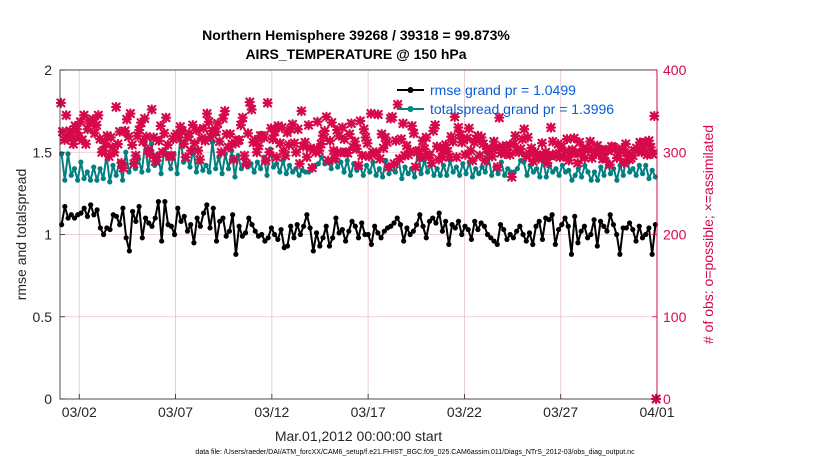 This screenshot has width=830, height=470. What do you see at coordinates (675, 317) in the screenshot?
I see `y2-tick-label: 100` at bounding box center [675, 317].